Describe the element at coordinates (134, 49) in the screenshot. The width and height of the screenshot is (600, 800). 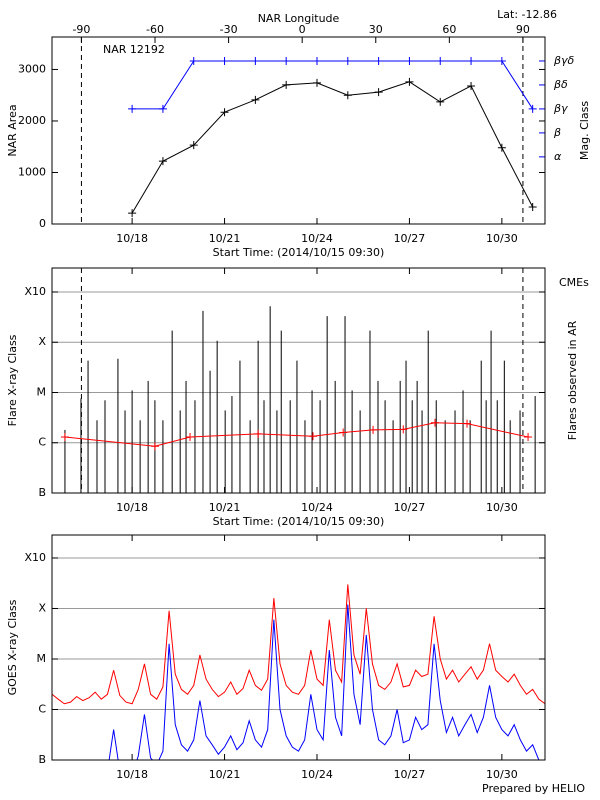
I see `chart-title: NAR 12192` at that location.